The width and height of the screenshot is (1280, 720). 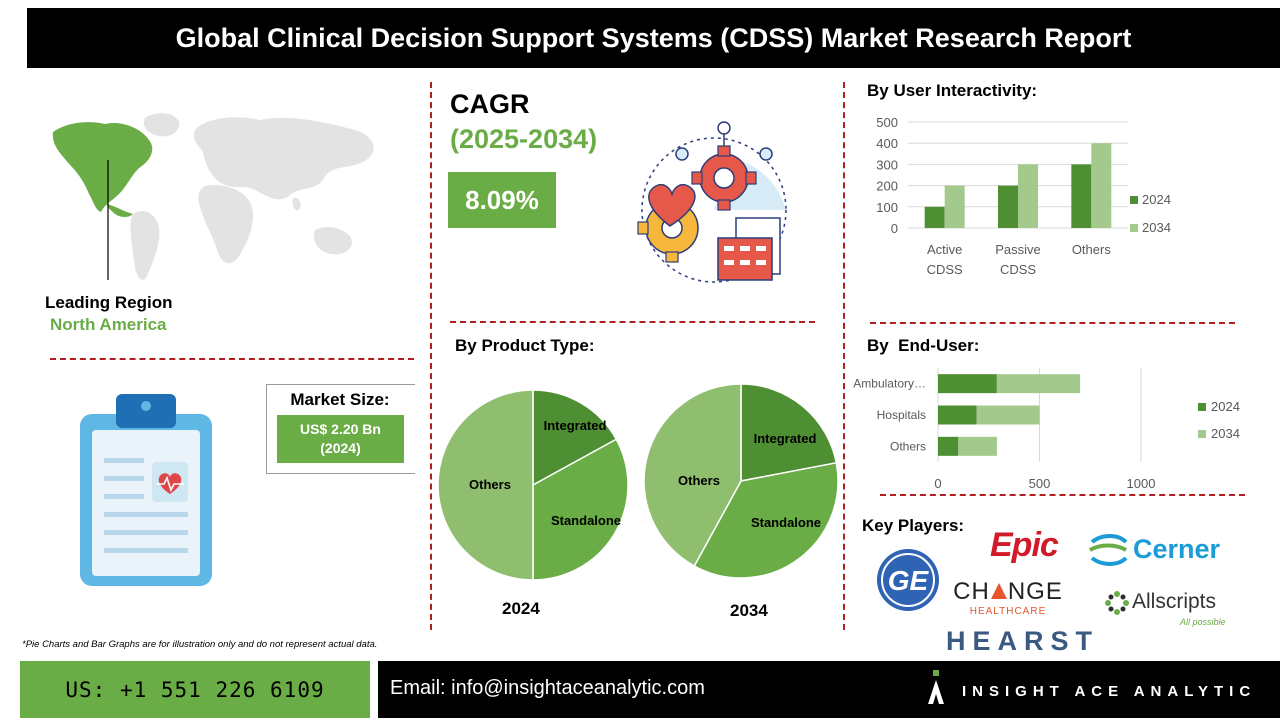 I want to click on ge-logo-text: GE, so click(x=909, y=580).